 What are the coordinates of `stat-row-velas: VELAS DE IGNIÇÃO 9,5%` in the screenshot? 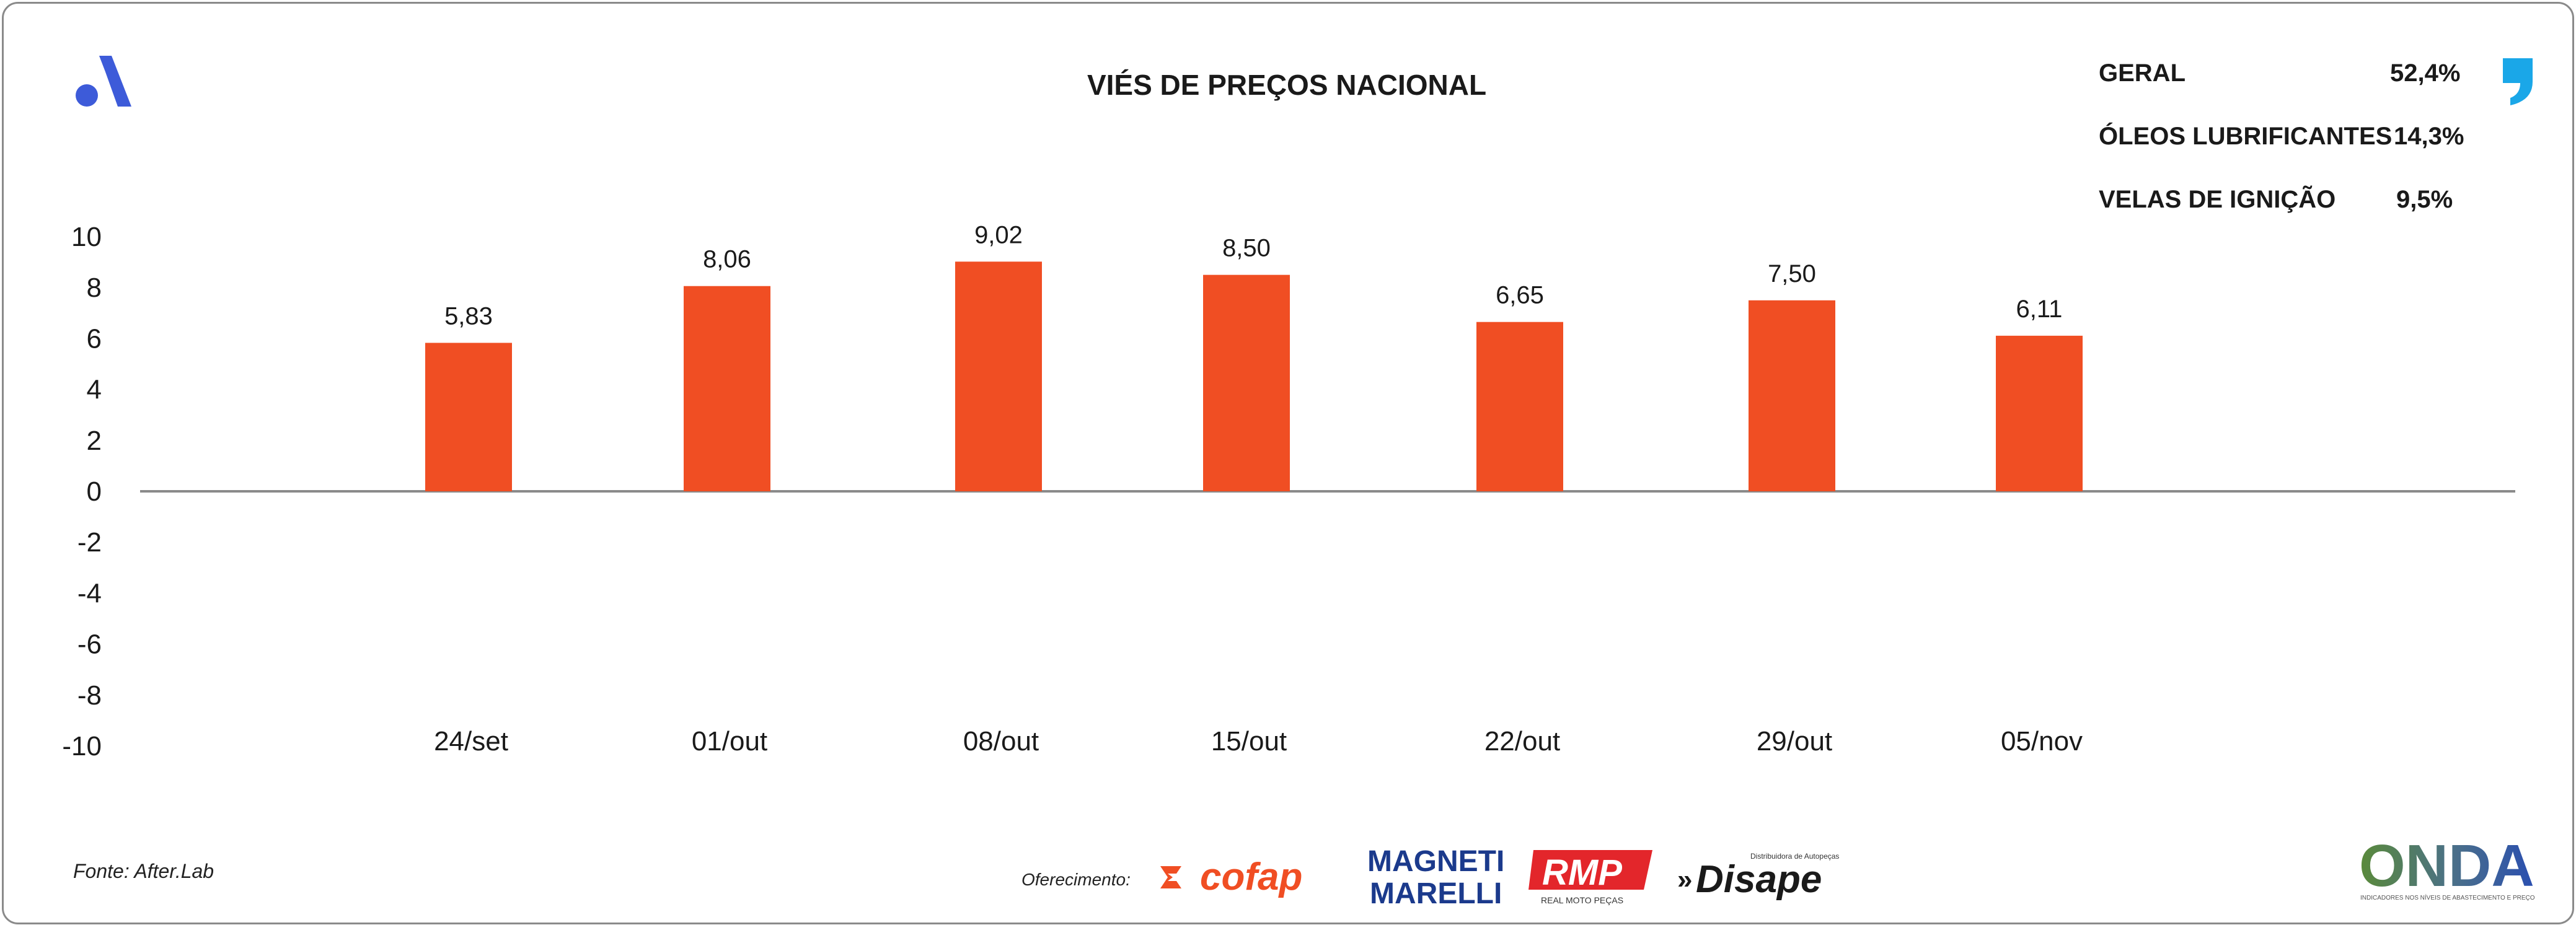 It's located at (2316, 204).